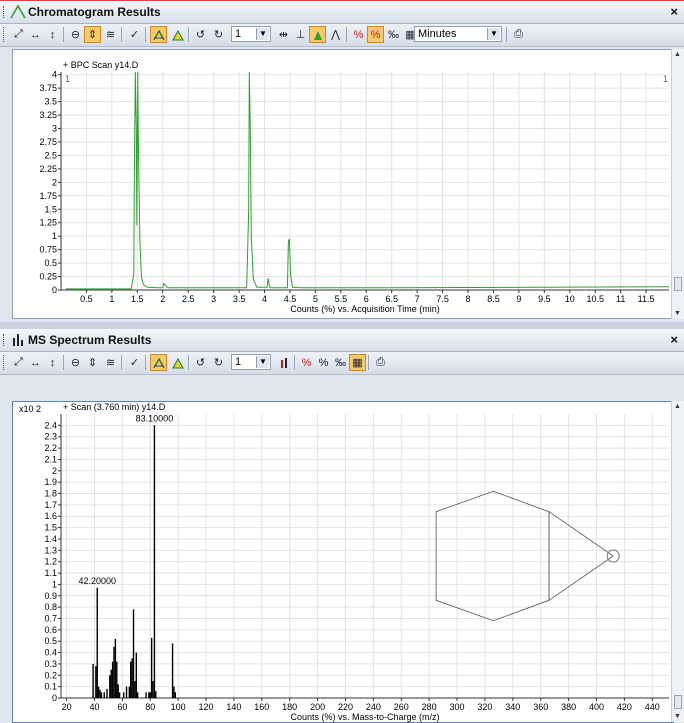  Describe the element at coordinates (50, 596) in the screenshot. I see `y-tick-label: 0.9` at that location.